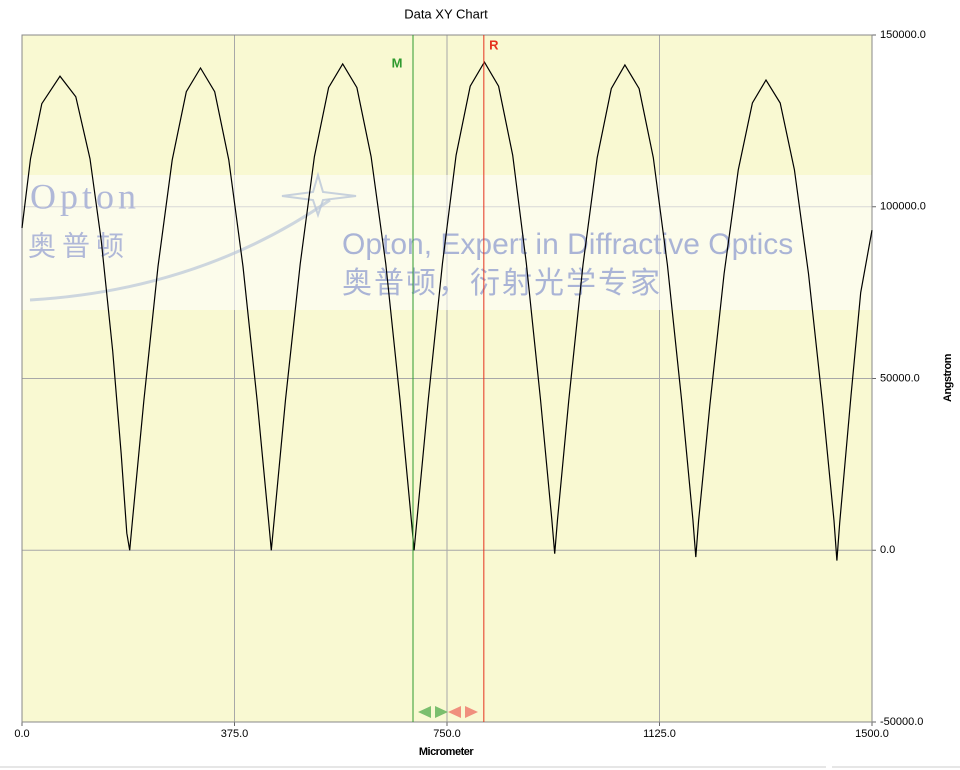  I want to click on y-tick-label: 0.0, so click(887, 550).